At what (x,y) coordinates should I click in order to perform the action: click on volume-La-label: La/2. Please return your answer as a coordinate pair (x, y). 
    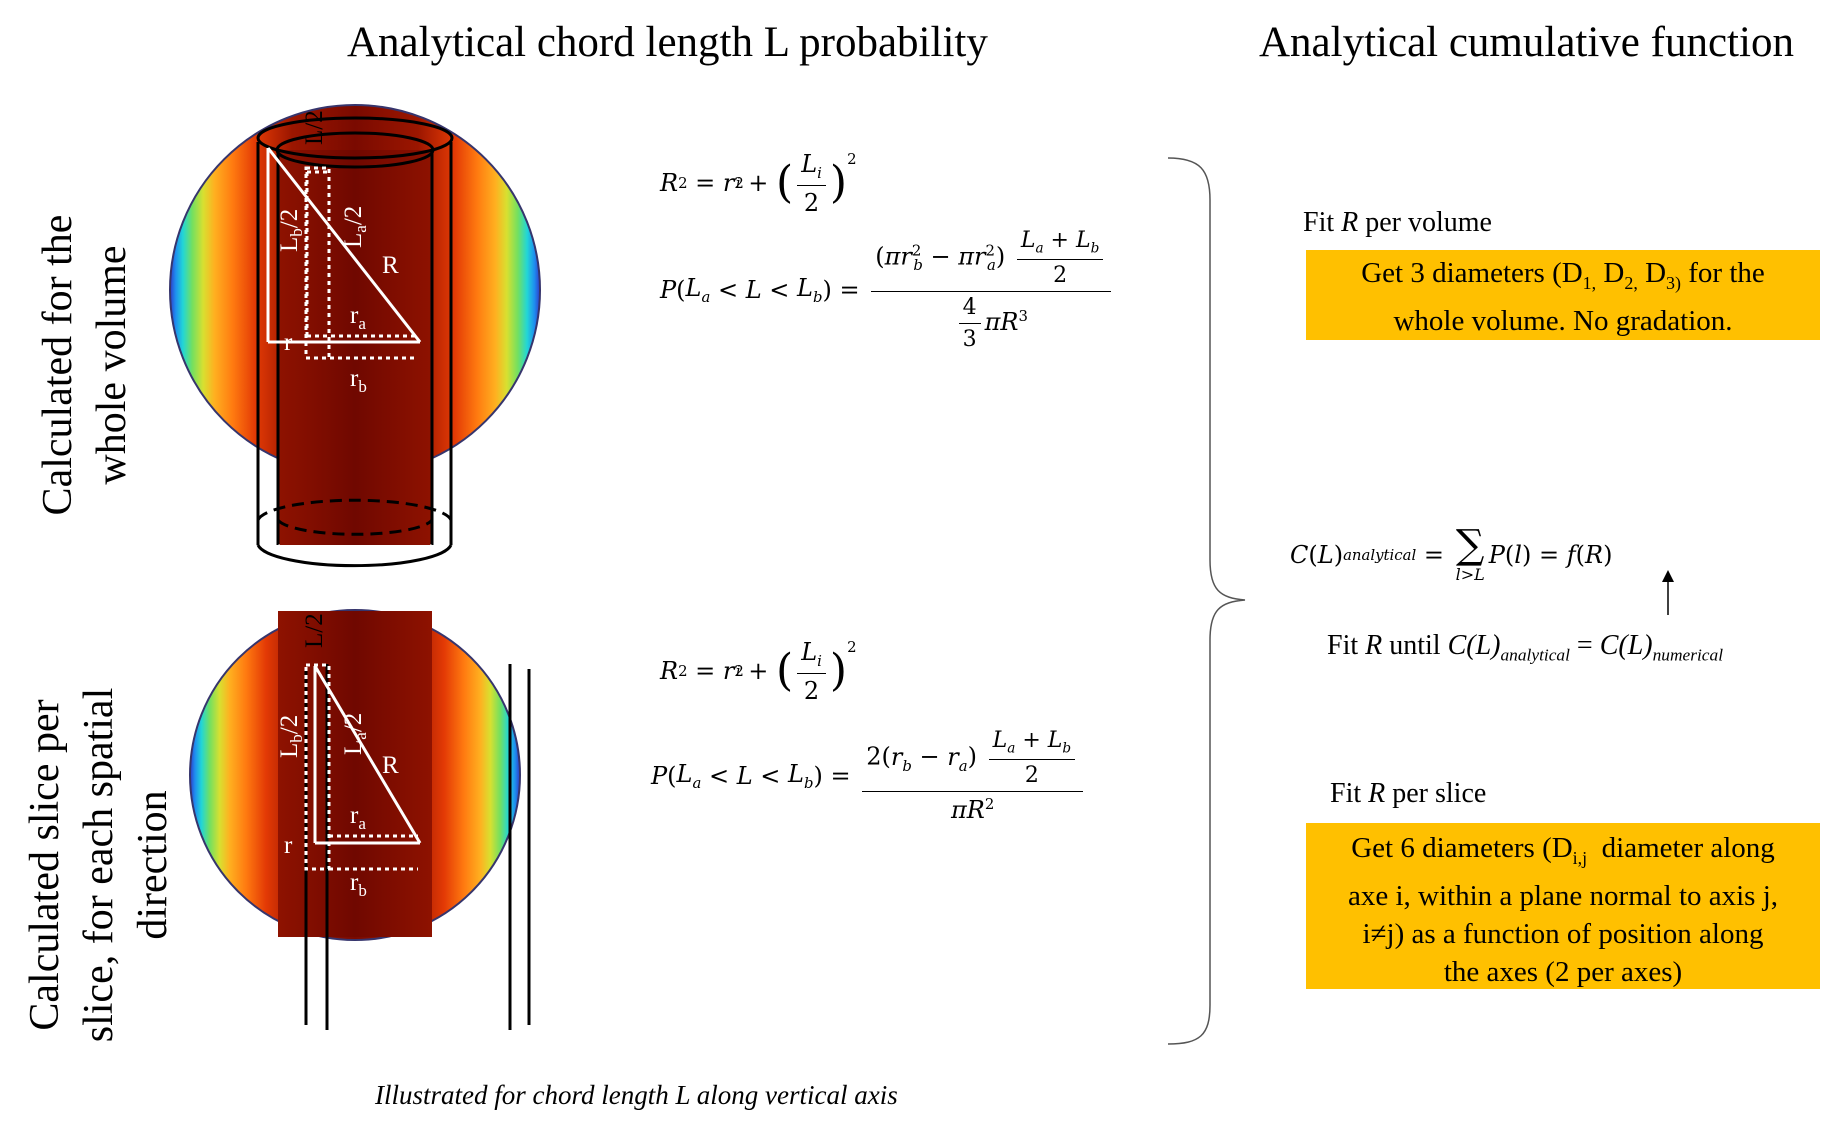
    Looking at the image, I should click on (355, 227).